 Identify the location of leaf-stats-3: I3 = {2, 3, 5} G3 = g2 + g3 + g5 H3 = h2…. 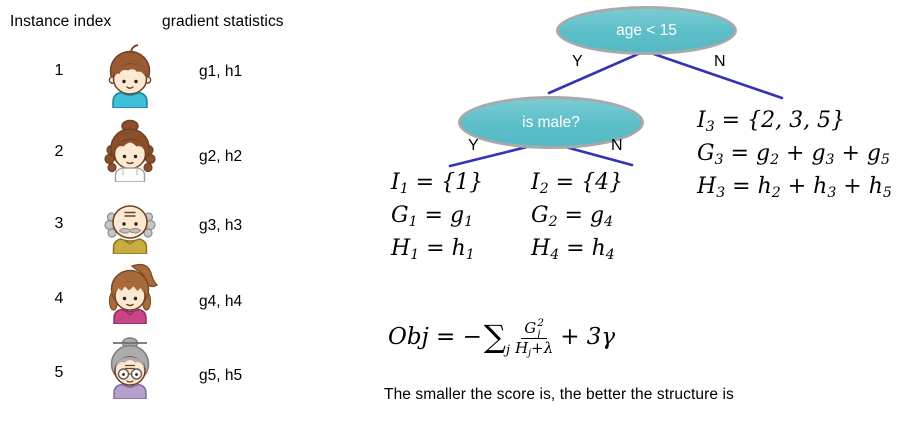
(794, 153).